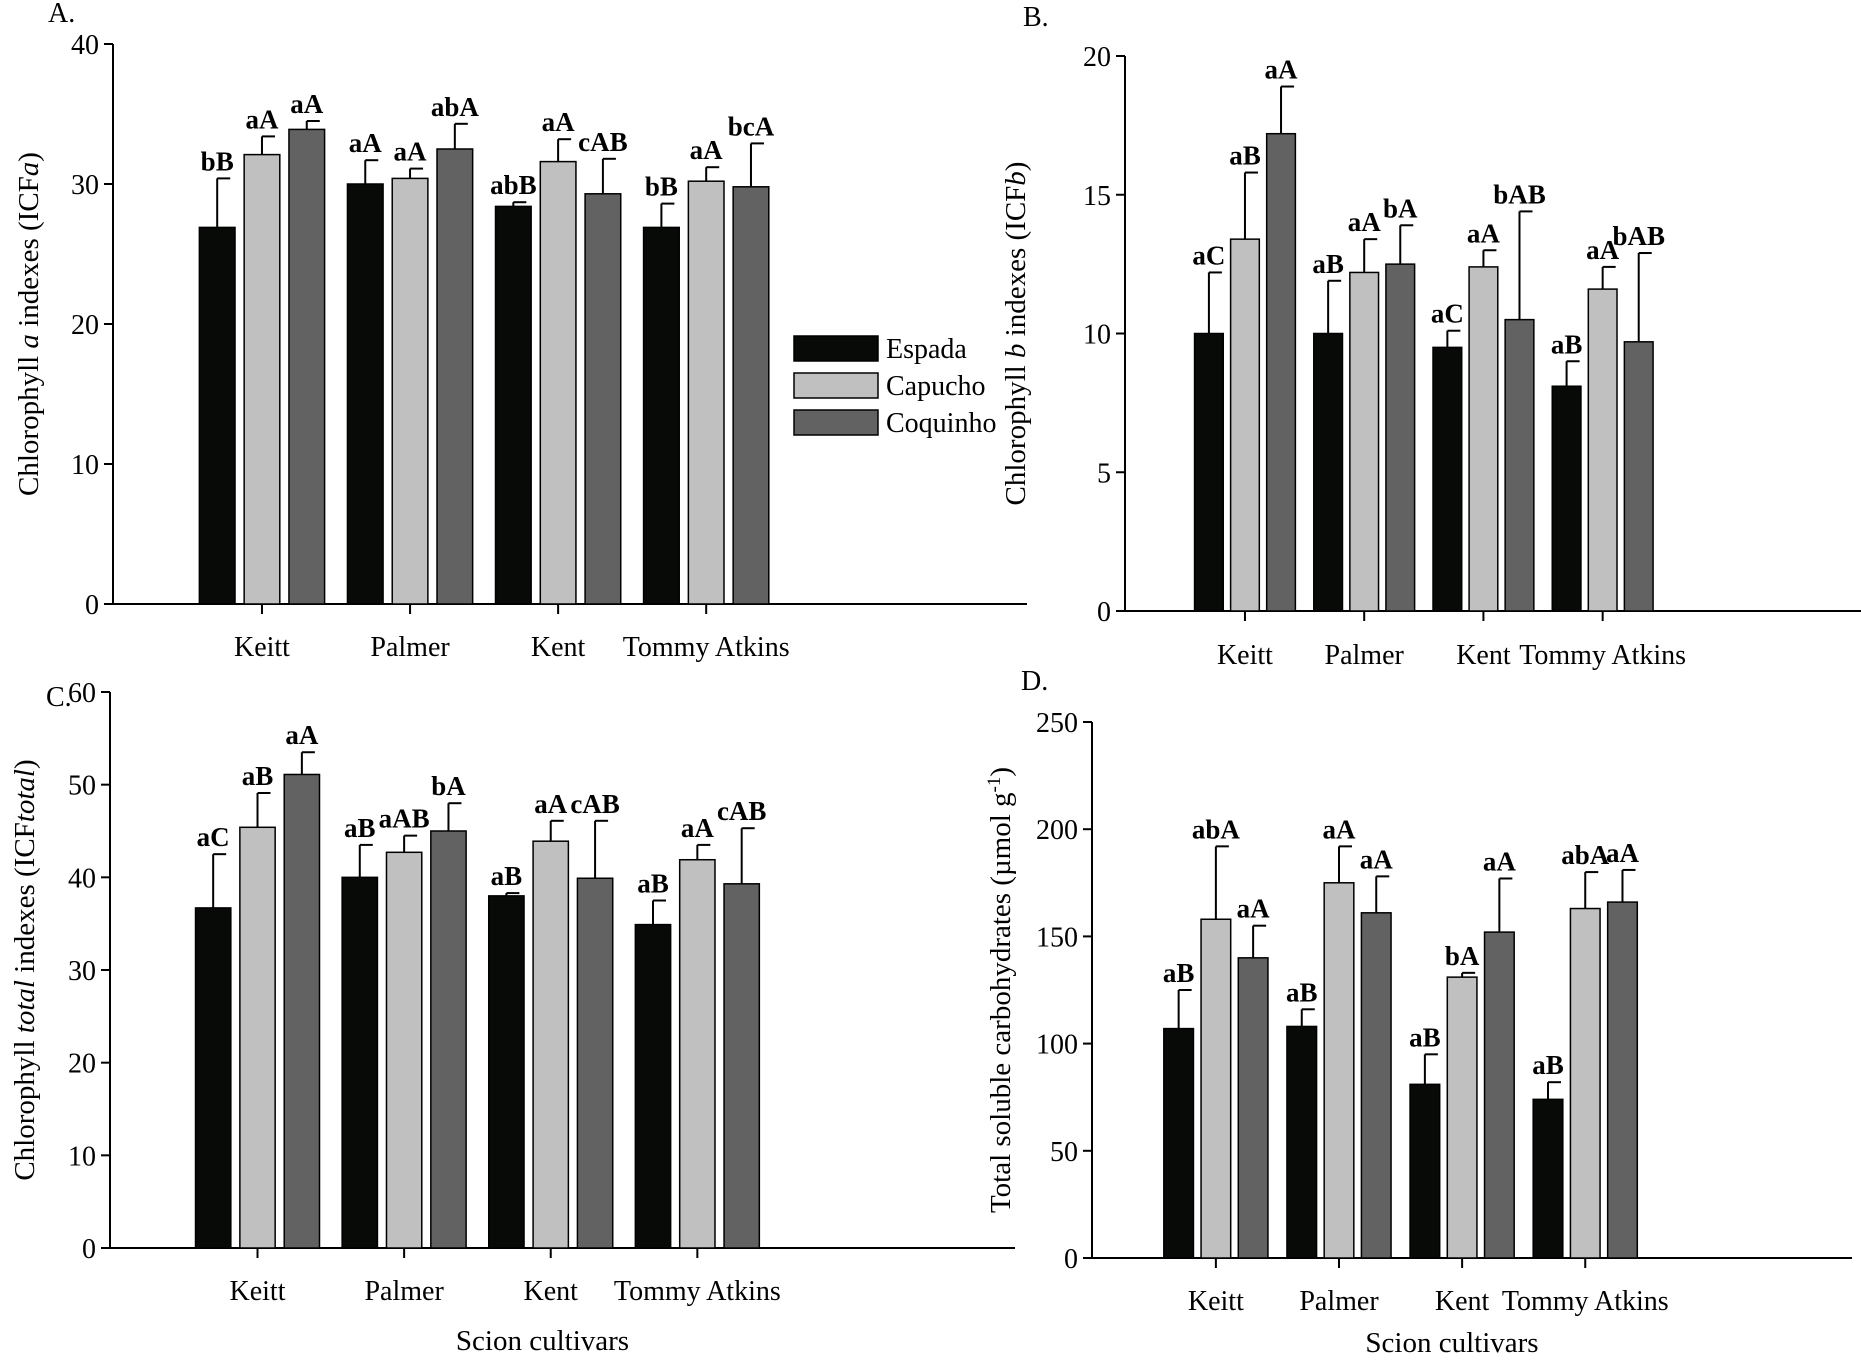 This screenshot has height=1362, width=1861. I want to click on y-tick-label: 100, so click(1057, 1045).